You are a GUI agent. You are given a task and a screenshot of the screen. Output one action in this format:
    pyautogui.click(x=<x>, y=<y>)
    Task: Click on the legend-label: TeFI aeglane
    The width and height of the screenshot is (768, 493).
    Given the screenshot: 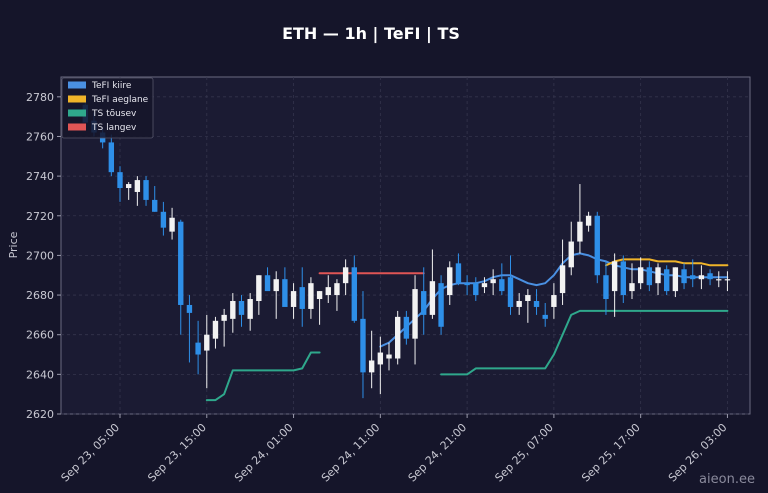 What is the action you would take?
    pyautogui.click(x=120, y=100)
    